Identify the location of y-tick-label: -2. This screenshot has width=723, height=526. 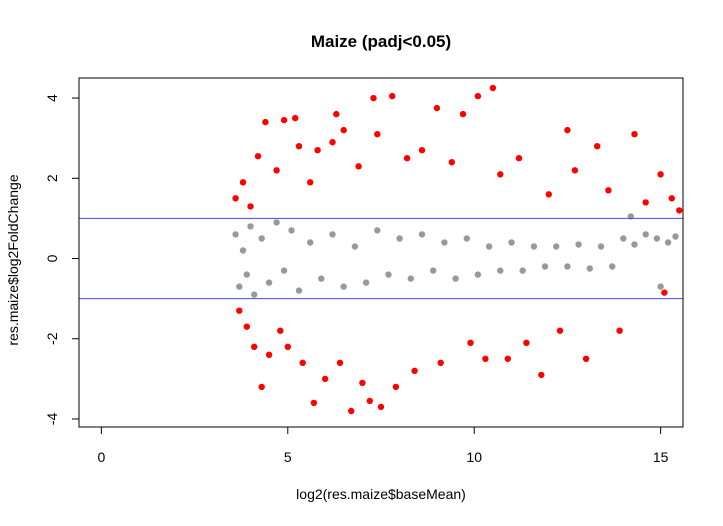
(52, 338).